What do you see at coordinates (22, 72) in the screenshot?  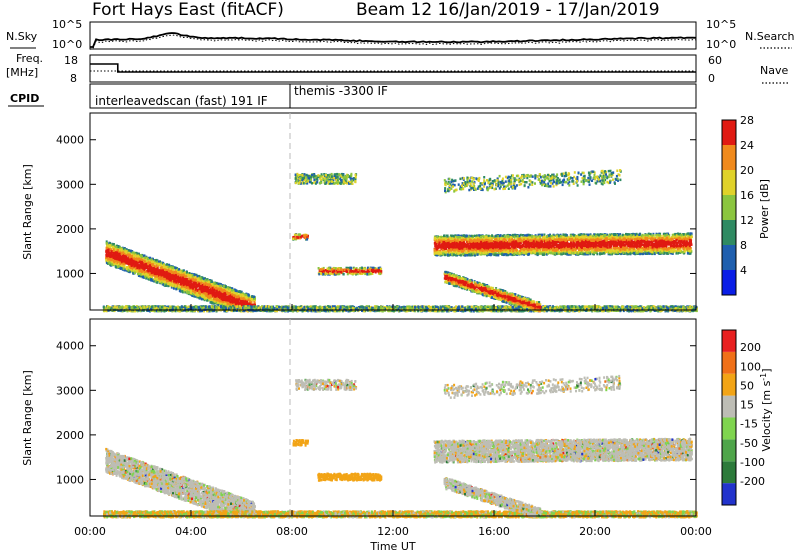 I see `freq-unit-label: [MHz]` at bounding box center [22, 72].